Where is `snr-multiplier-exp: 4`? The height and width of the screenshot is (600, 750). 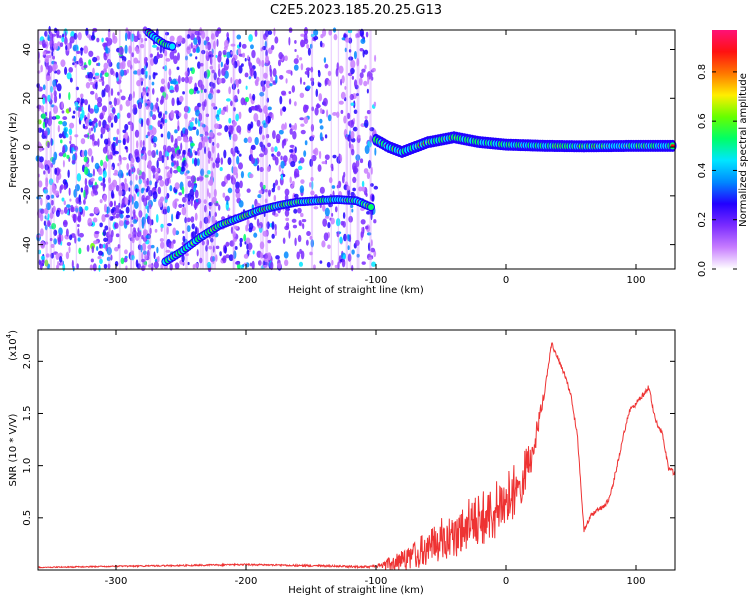
snr-multiplier-exp: 4 is located at coordinates (9, 335).